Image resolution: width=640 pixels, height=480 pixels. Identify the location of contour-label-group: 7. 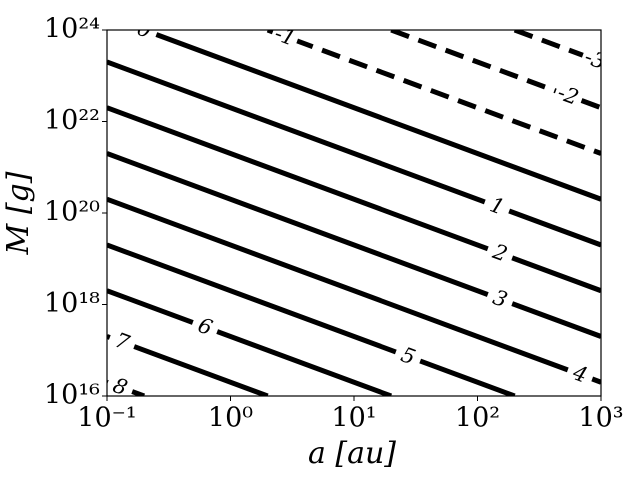
(122, 342).